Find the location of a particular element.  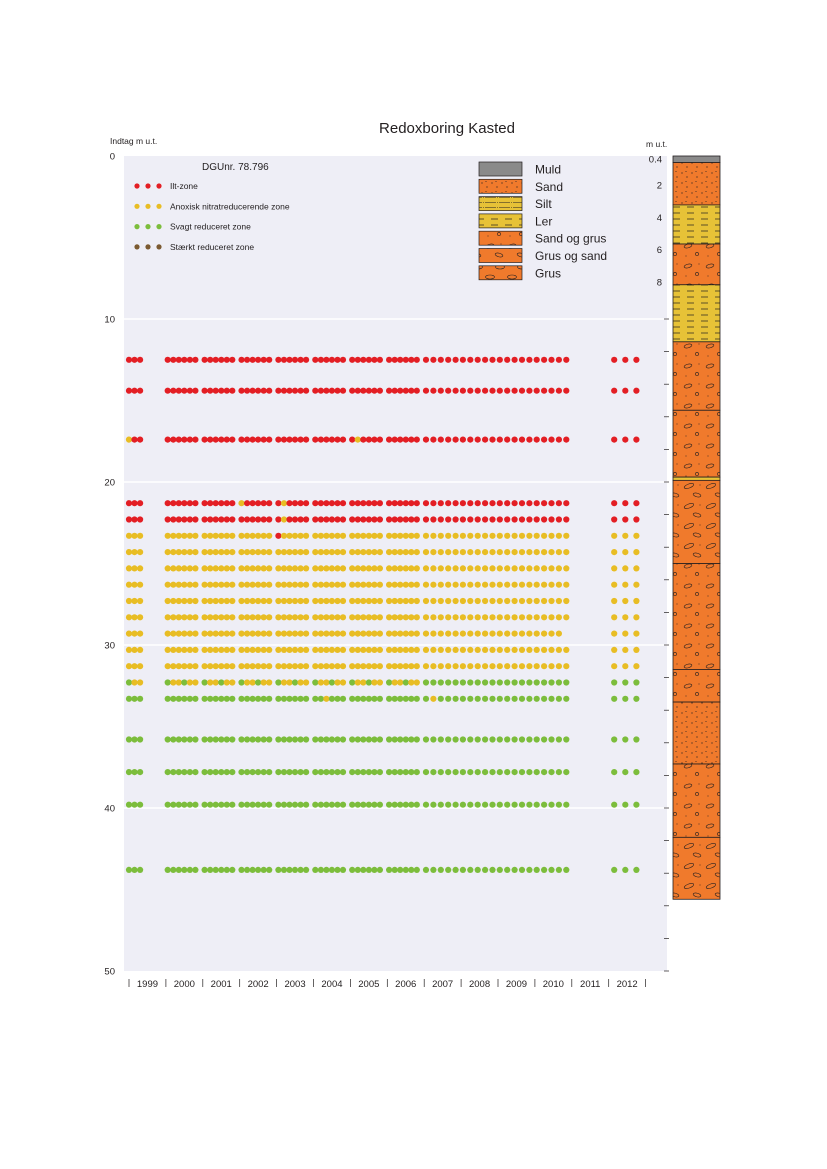

x-tick-label: 2003 is located at coordinates (294, 984).